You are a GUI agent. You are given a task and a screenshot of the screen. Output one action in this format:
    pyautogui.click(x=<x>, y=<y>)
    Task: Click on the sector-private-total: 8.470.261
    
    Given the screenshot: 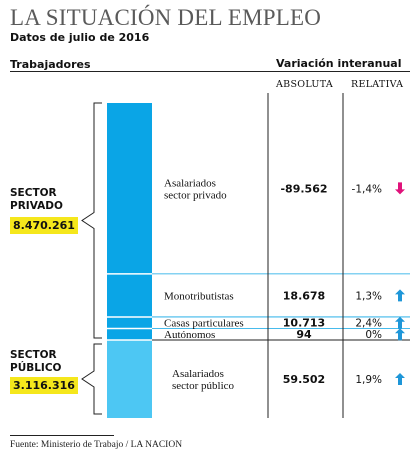 What is the action you would take?
    pyautogui.click(x=44, y=225)
    